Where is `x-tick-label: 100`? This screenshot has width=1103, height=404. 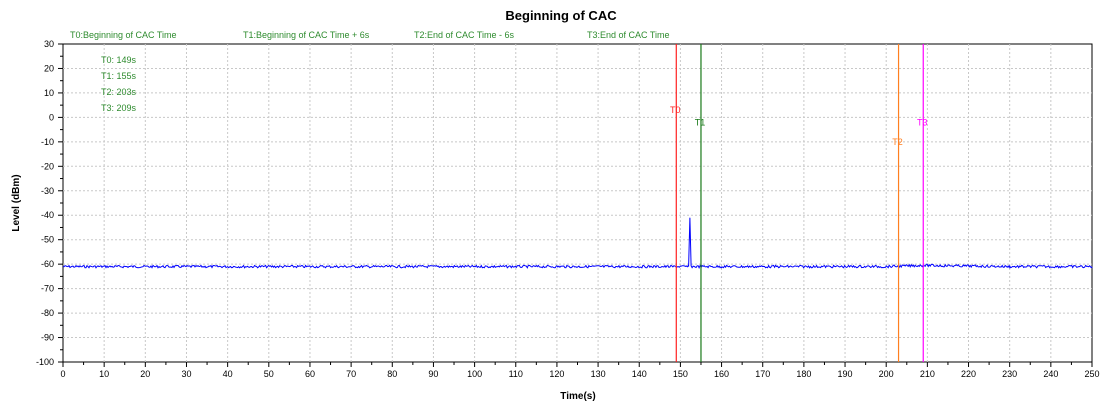 x-tick-label: 100 is located at coordinates (474, 374).